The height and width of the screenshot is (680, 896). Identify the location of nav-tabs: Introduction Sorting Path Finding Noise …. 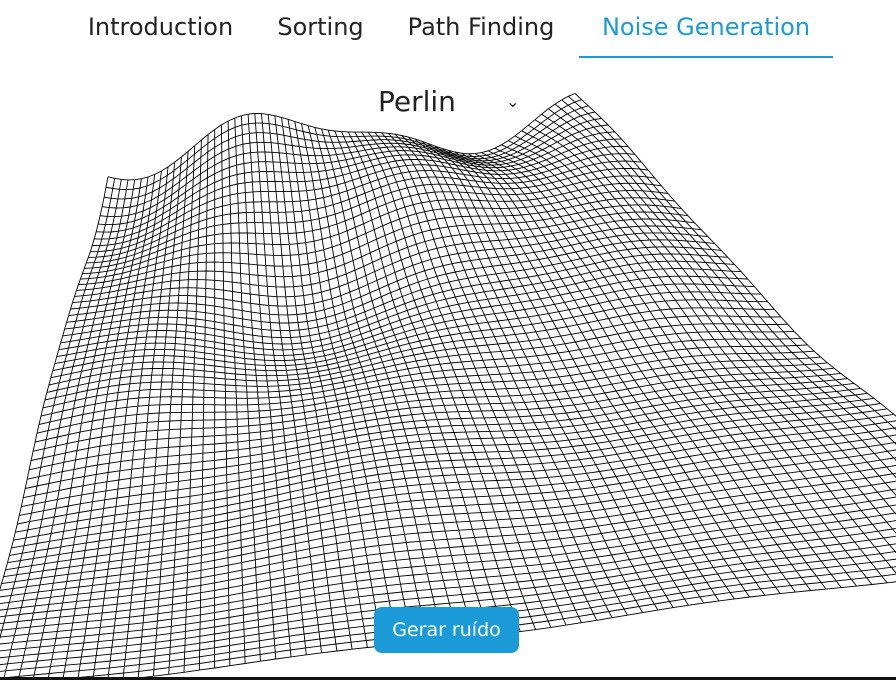
(448, 32).